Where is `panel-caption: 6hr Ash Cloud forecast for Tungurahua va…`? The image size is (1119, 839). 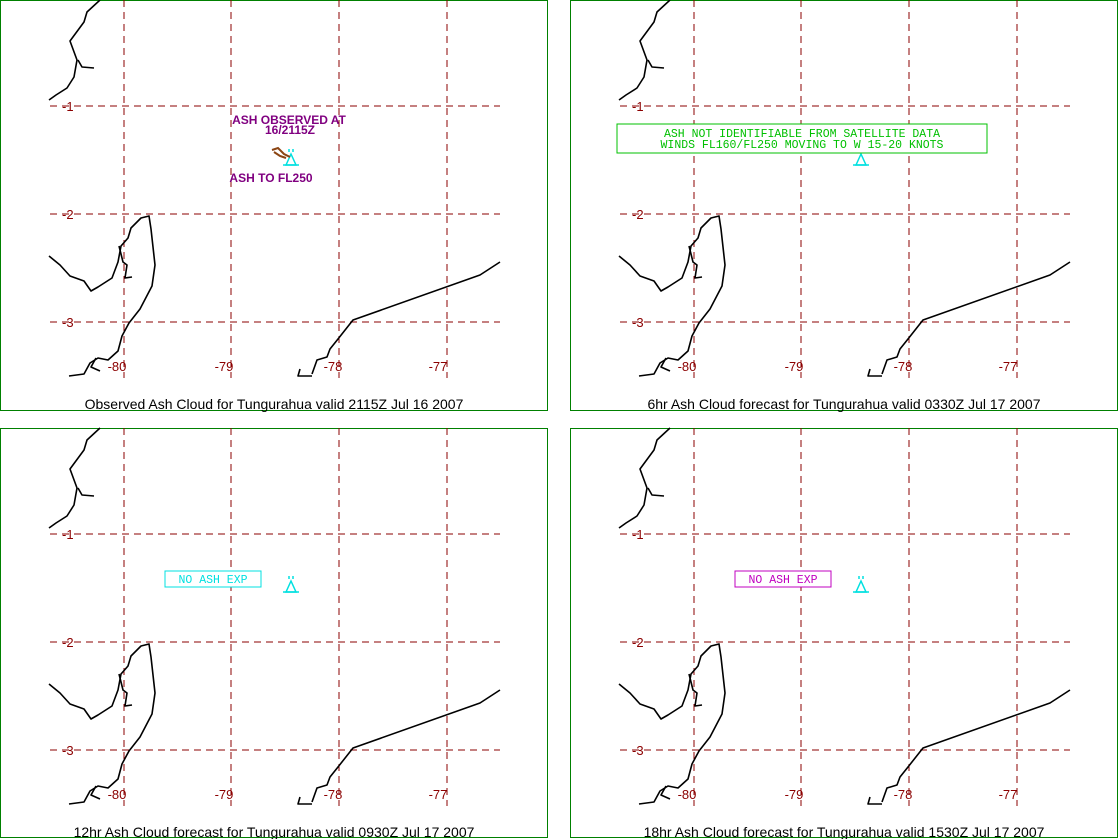 panel-caption: 6hr Ash Cloud forecast for Tungurahua va… is located at coordinates (843, 404).